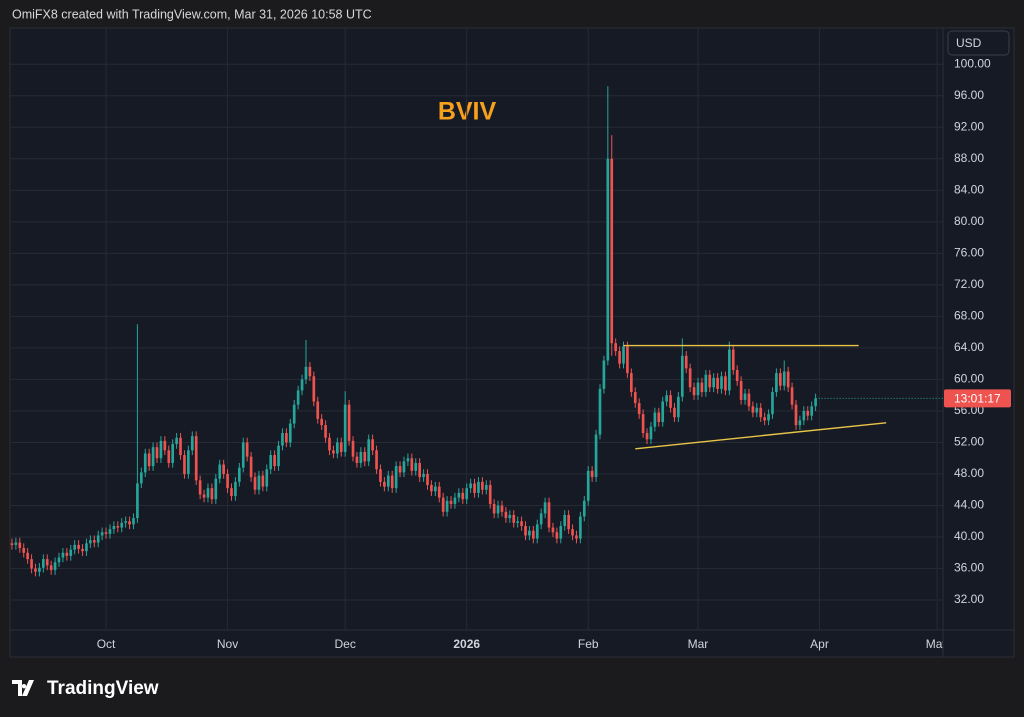  Describe the element at coordinates (969, 284) in the screenshot. I see `y-tick-label: 72.00` at that location.